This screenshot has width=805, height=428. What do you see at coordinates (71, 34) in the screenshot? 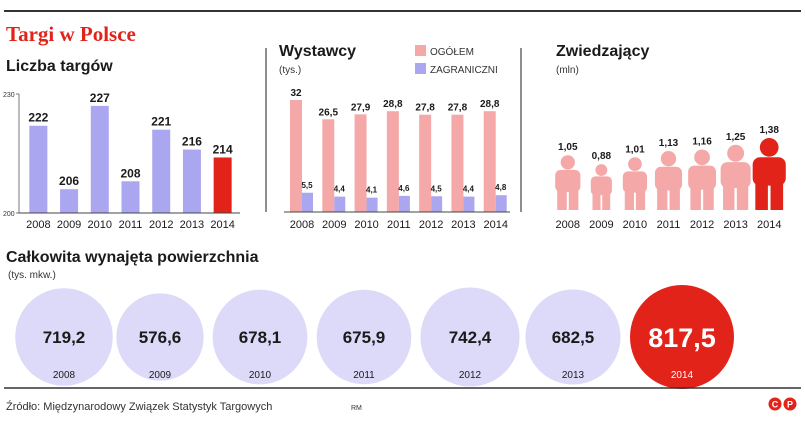
I see `infographic-title: Targi w Polsce` at bounding box center [71, 34].